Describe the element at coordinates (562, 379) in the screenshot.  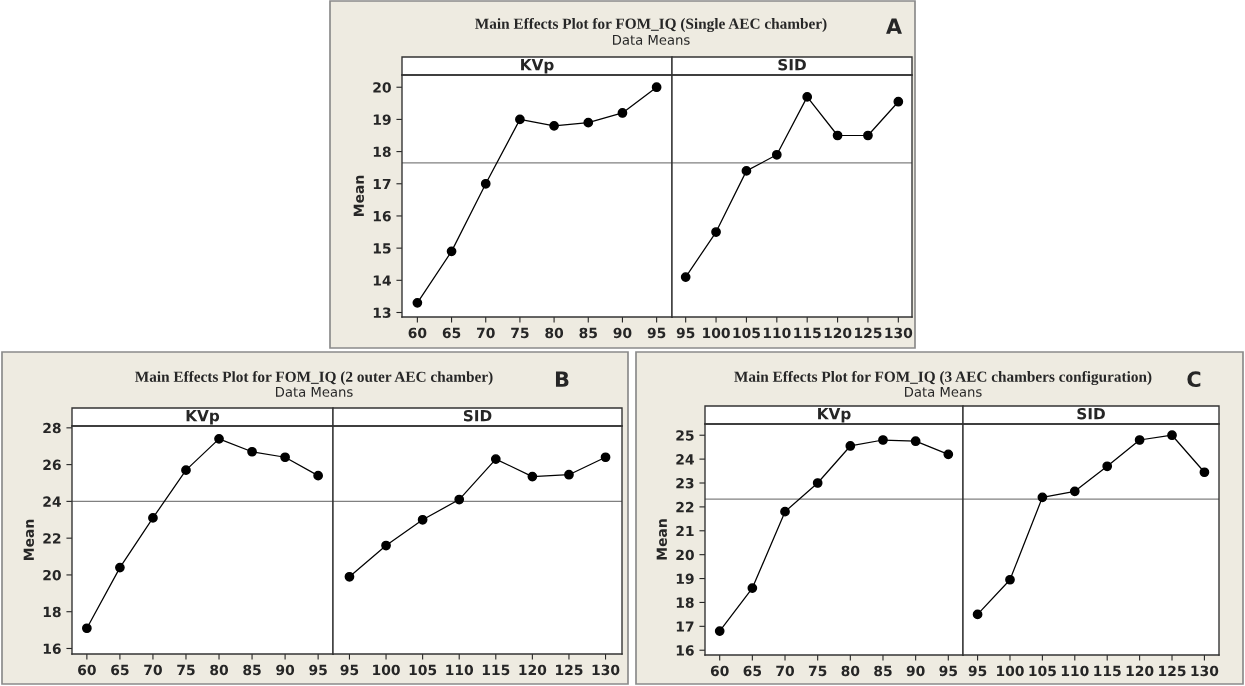
I see `text: B` at that location.